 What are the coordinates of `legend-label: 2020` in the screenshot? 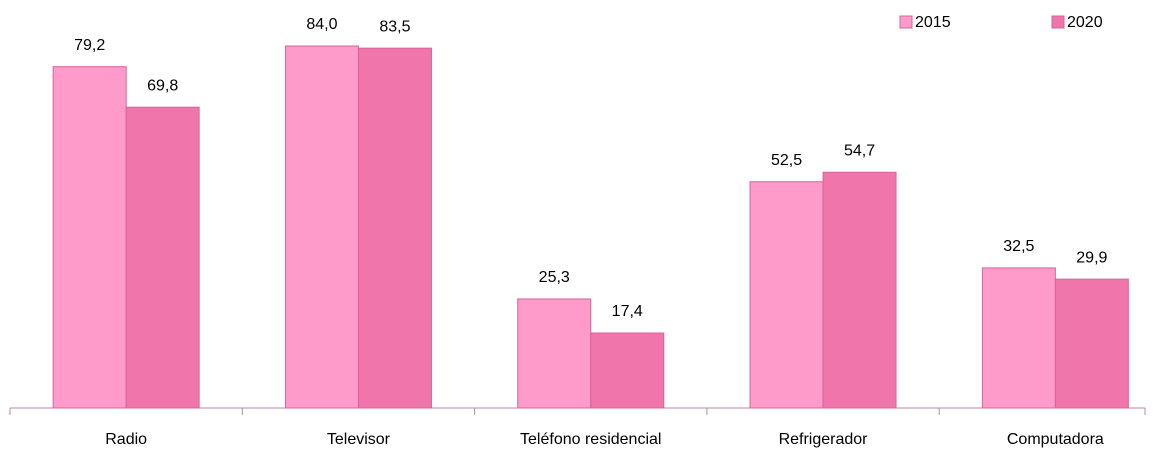 It's located at (1085, 22).